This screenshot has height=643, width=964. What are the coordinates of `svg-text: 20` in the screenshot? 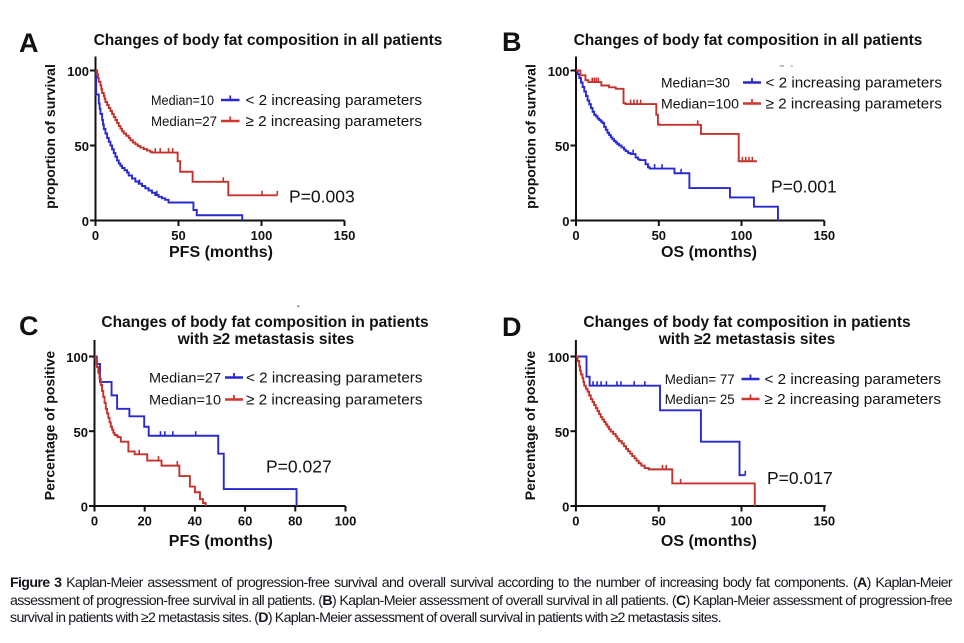 It's located at (144, 521).